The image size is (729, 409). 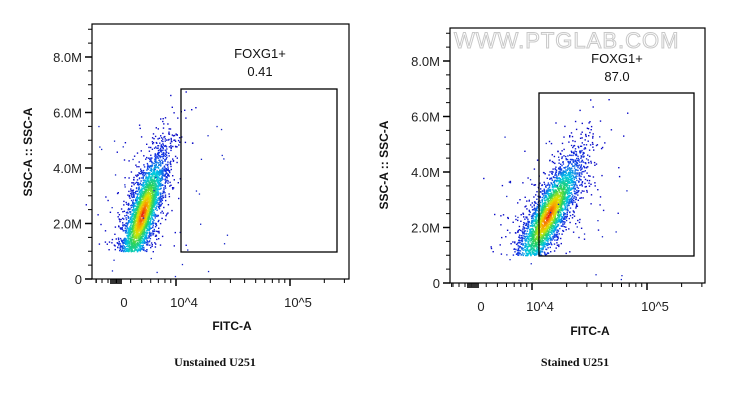 I want to click on y-tick-label: 6.0M, so click(x=67, y=113).